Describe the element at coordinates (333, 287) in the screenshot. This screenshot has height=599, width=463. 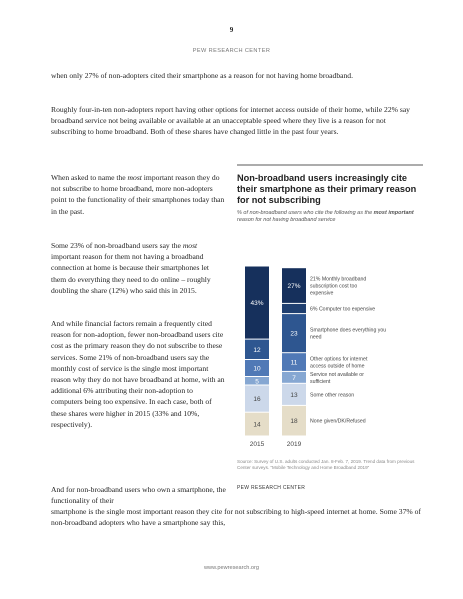
I see `legend-label-line: subscription cost too` at that location.